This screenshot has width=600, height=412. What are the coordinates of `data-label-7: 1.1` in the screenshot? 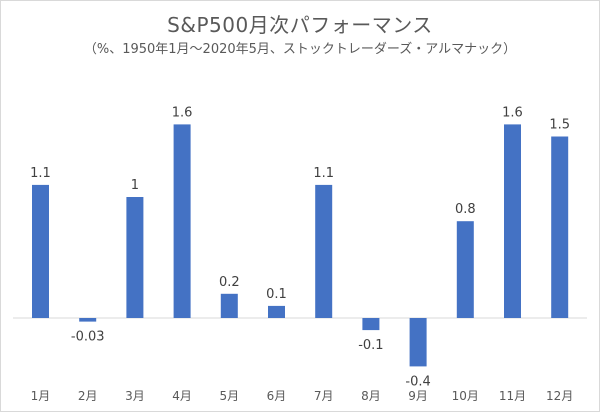 It's located at (323, 173).